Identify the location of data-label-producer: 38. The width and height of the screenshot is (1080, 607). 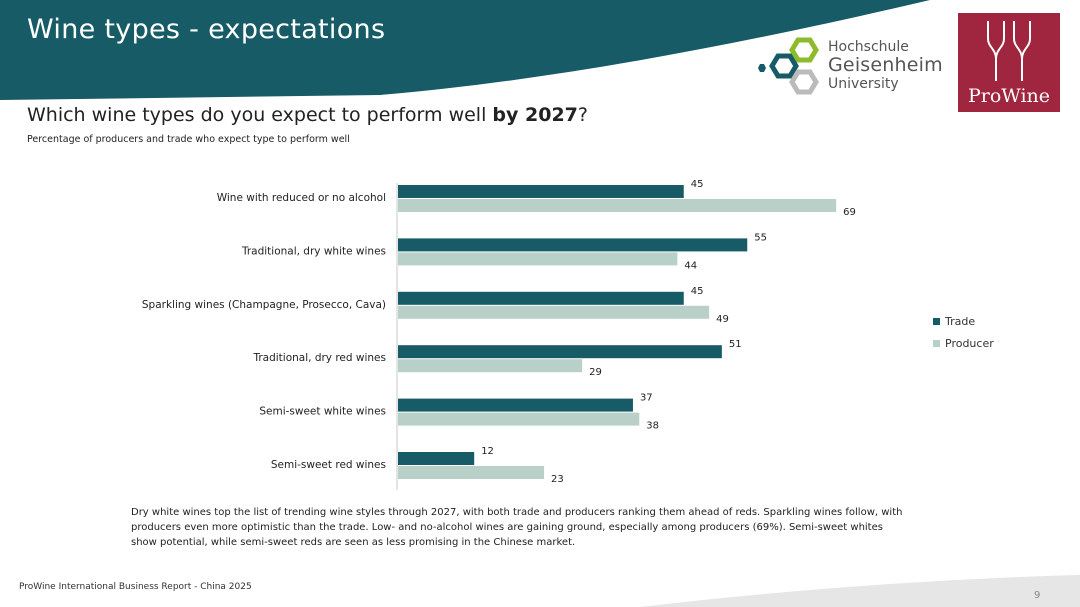
(652, 426).